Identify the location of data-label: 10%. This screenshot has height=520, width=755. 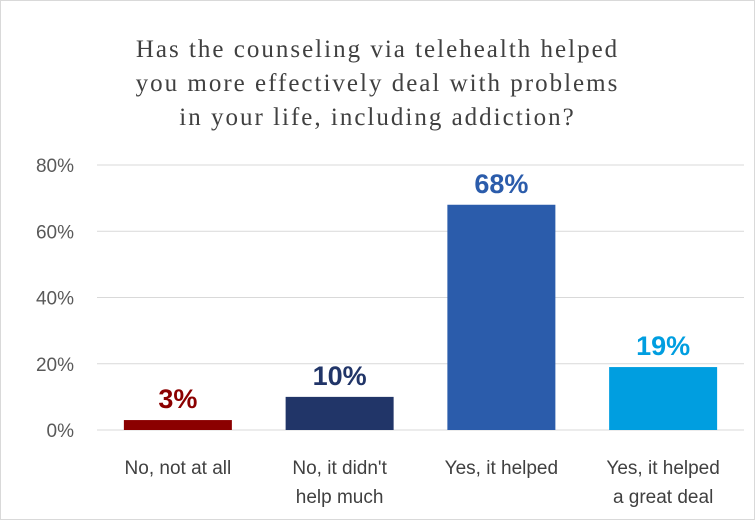
(340, 376).